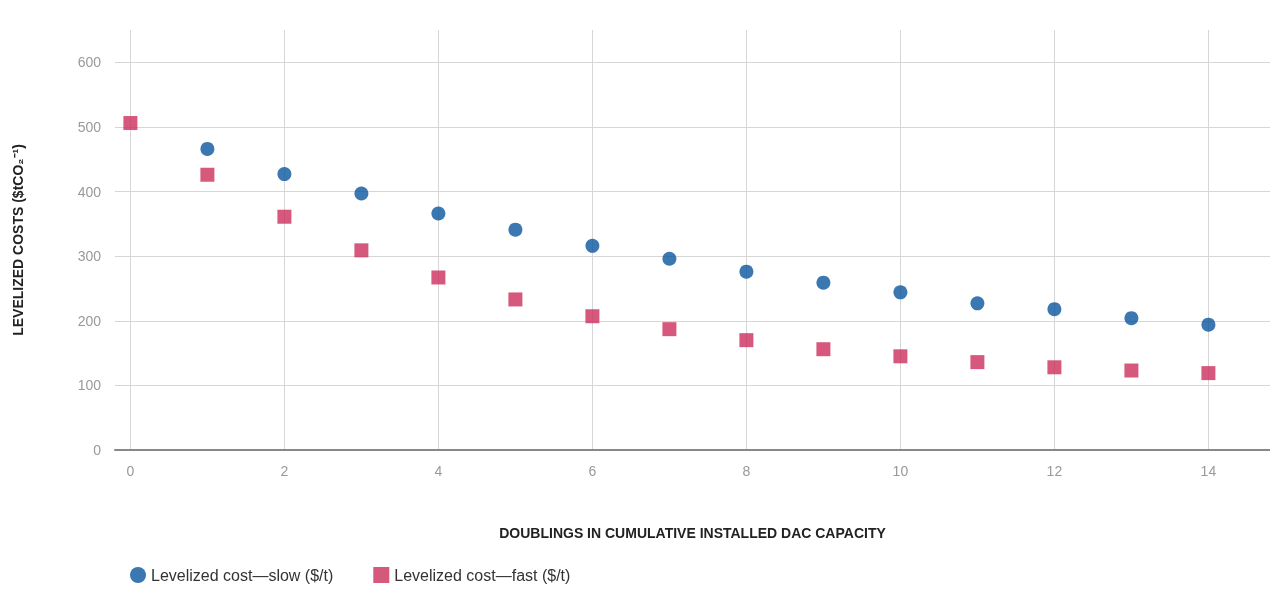  Describe the element at coordinates (18, 240) in the screenshot. I see `y-axis-title: LEVELIZED COSTS ($tCO₂⁻¹)` at that location.